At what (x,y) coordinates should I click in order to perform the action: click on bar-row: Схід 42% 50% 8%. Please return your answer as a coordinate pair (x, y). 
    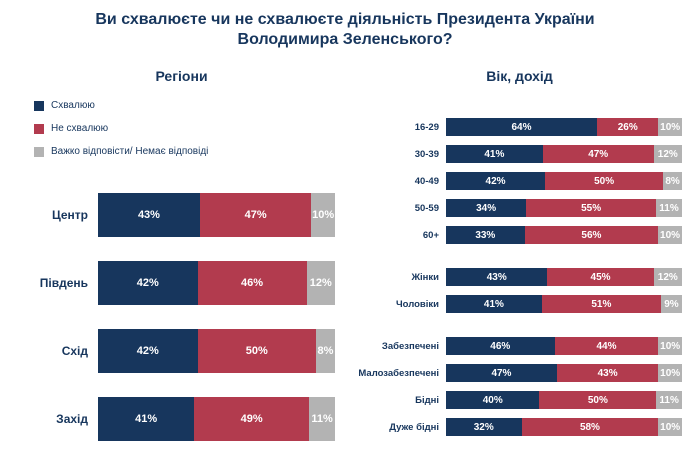
    Looking at the image, I should click on (181, 351).